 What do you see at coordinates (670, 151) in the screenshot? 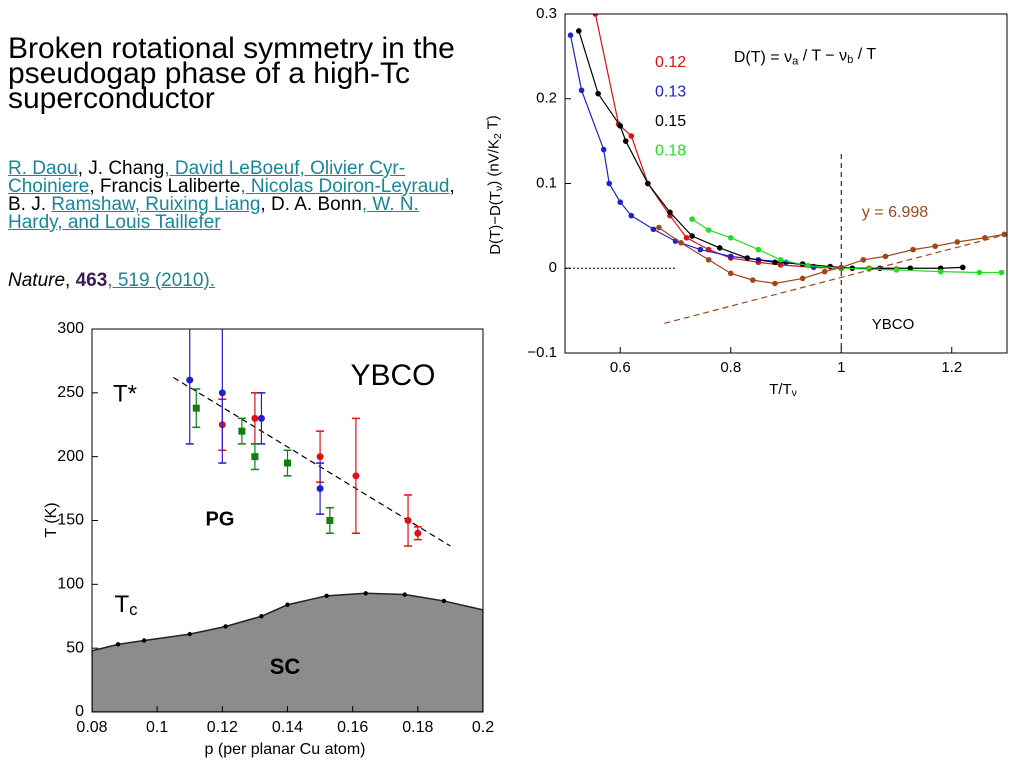
I see `legend-entry: 0.18` at bounding box center [670, 151].